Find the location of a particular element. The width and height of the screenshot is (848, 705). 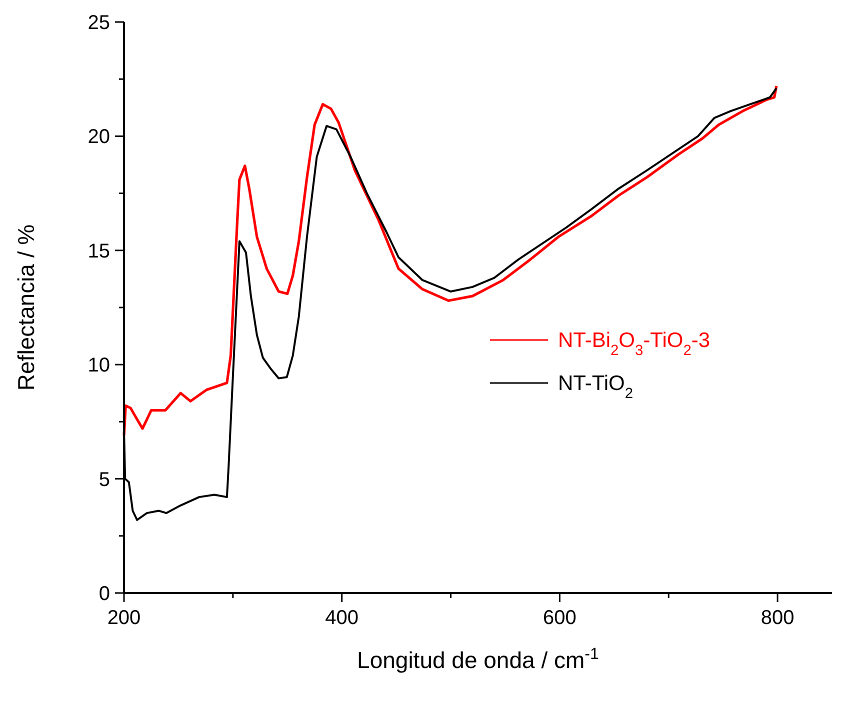

legend-label: NT-TiO$_{2}$ is located at coordinates (596, 387).